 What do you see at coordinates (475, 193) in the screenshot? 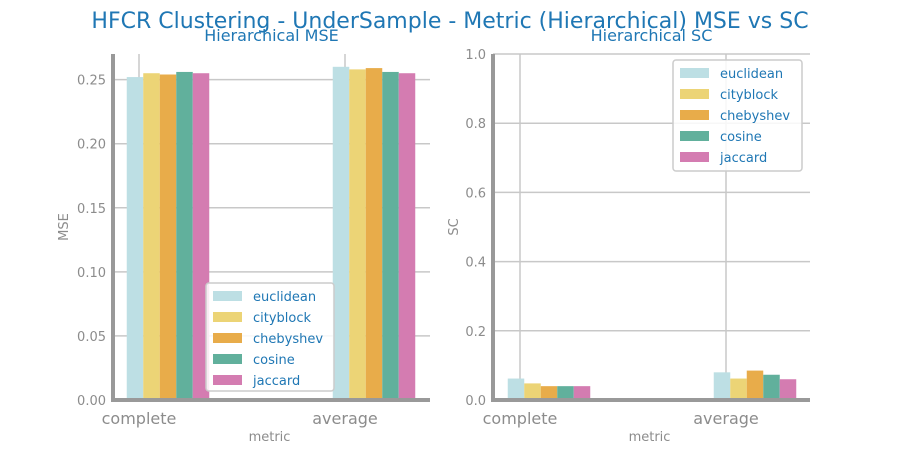
I see `y-tick-label: 0.6` at bounding box center [475, 193].